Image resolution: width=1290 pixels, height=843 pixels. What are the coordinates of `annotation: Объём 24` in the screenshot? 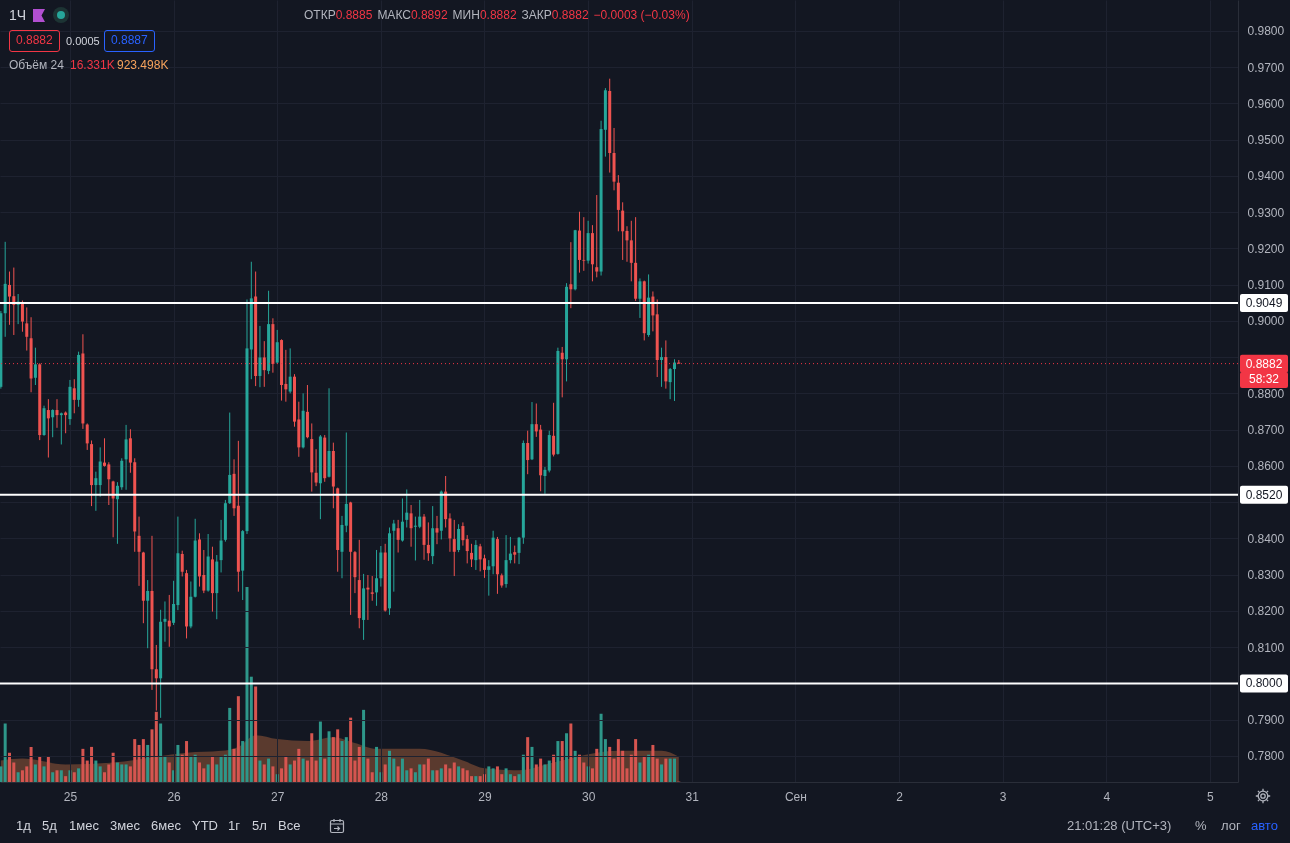 It's located at (36, 65).